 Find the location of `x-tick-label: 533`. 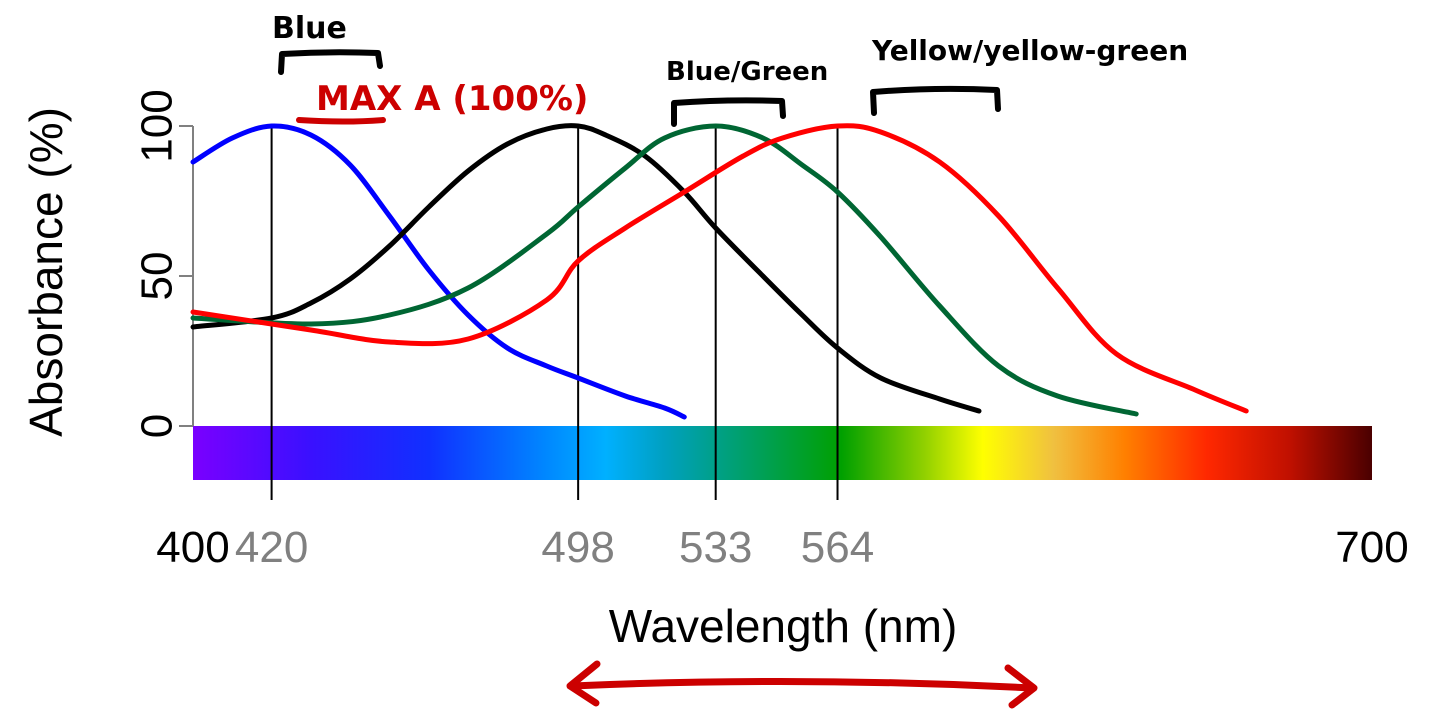

x-tick-label: 533 is located at coordinates (715, 547).